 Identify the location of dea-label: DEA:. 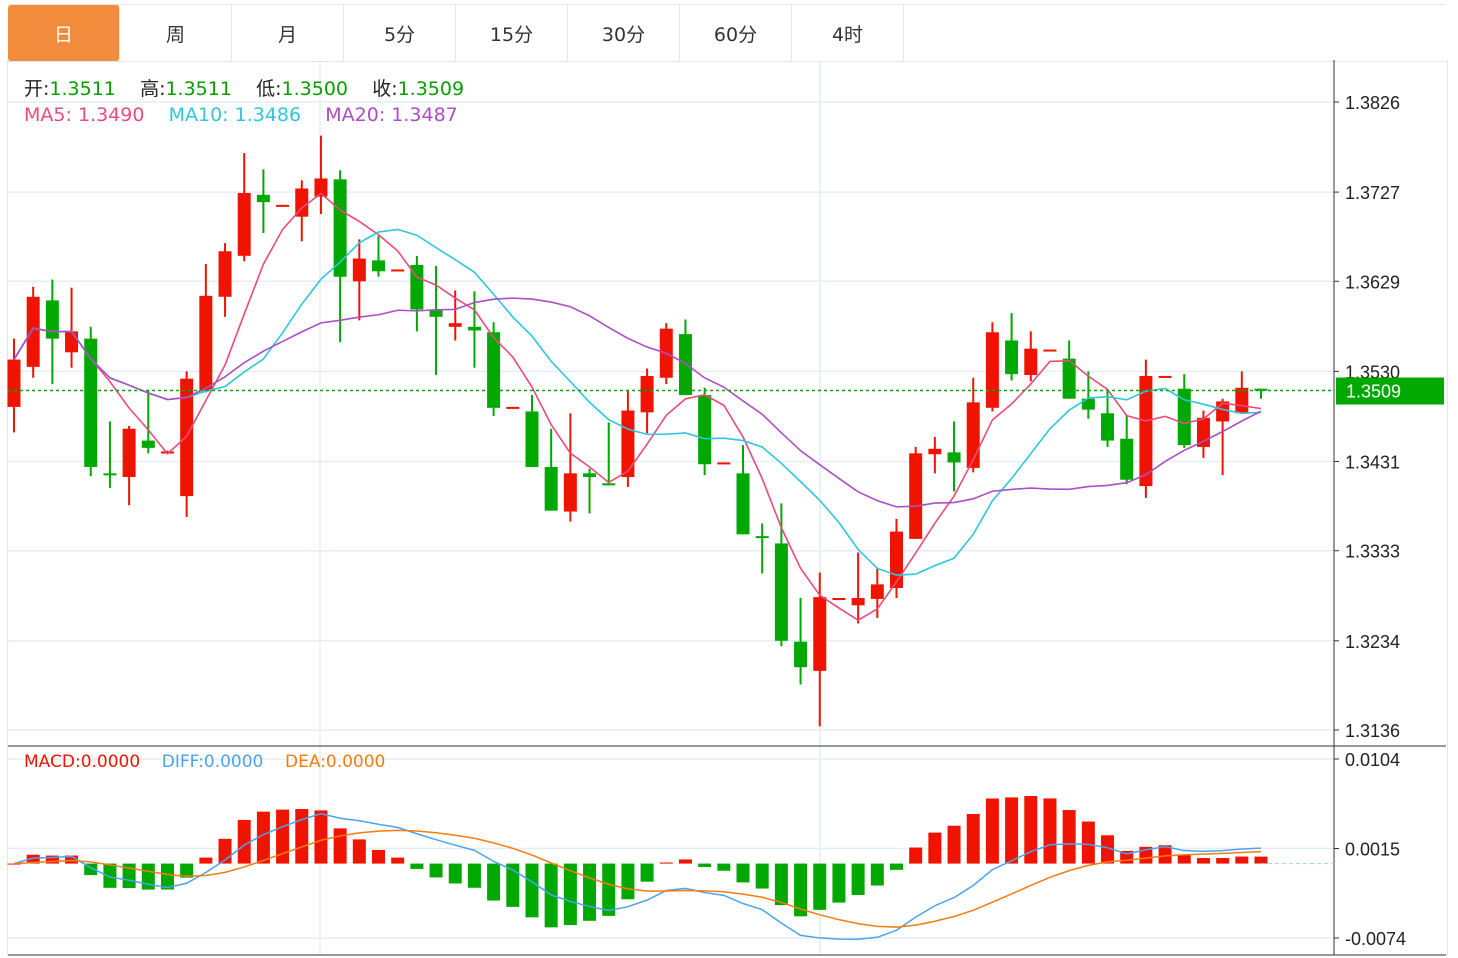
(305, 762).